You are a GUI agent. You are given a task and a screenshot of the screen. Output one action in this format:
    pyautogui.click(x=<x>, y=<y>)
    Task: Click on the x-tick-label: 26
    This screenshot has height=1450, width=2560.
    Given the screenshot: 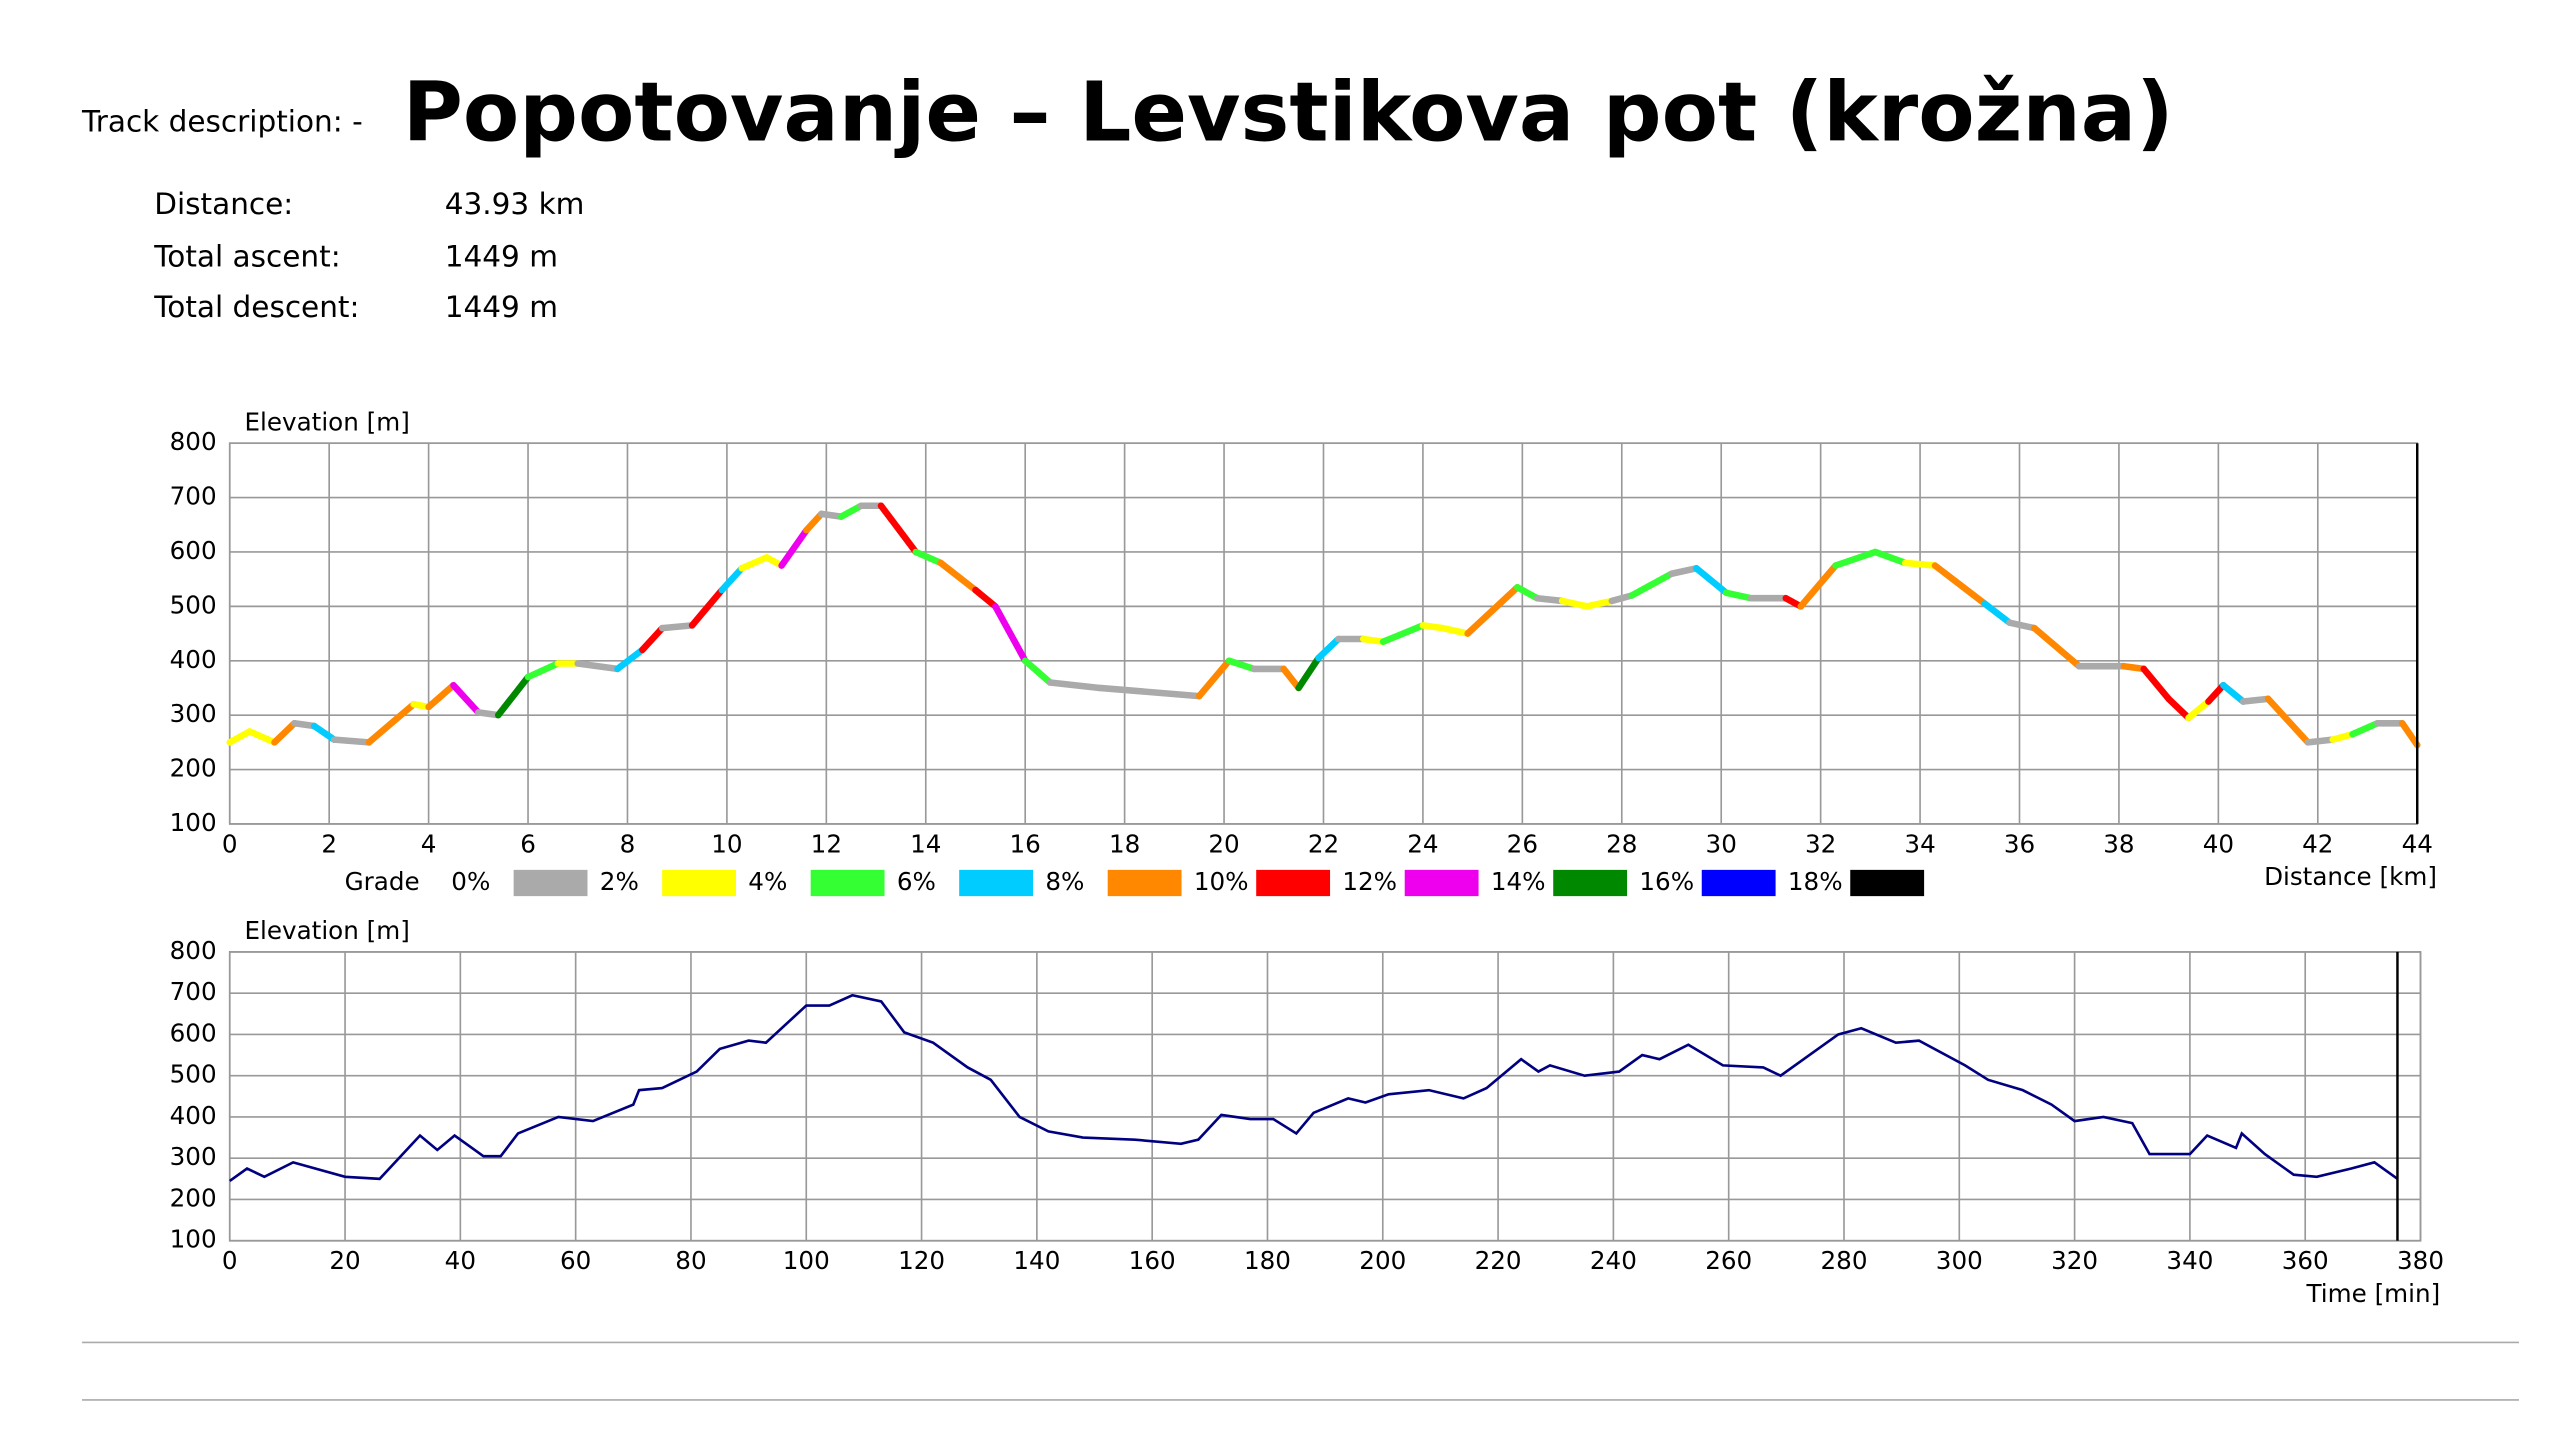 What is the action you would take?
    pyautogui.click(x=1522, y=843)
    